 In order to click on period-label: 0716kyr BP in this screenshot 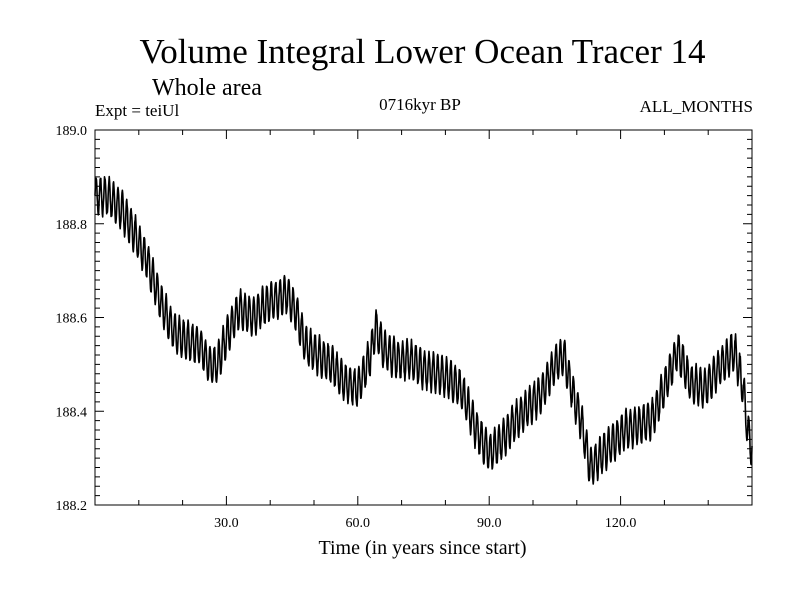, I will do `click(420, 104)`.